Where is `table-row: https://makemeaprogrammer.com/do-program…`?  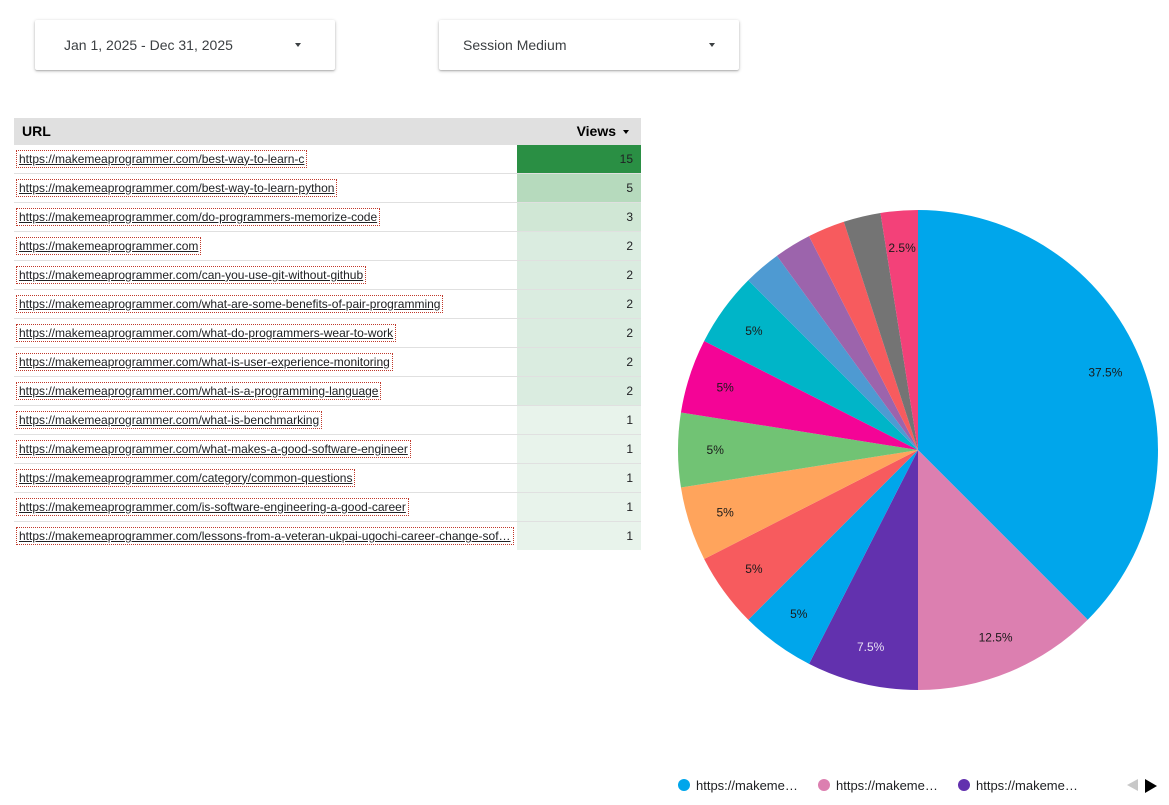
table-row: https://makemeaprogrammer.com/do-program… is located at coordinates (327, 216).